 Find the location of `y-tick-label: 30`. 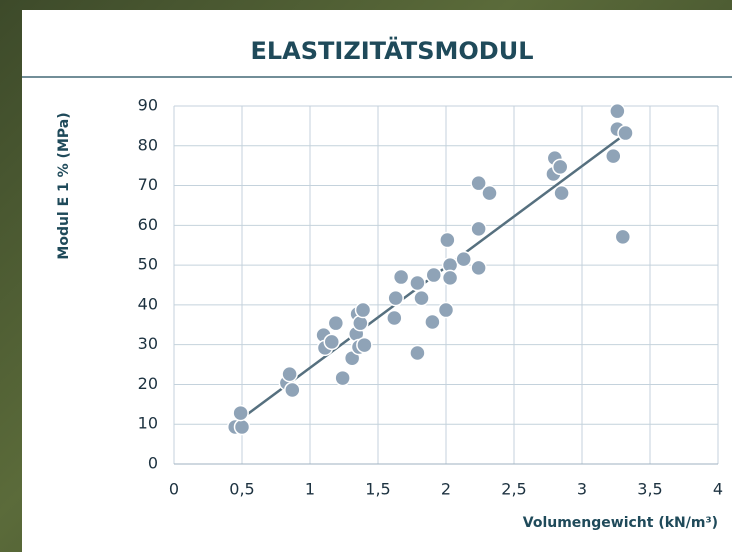

y-tick-label: 30 is located at coordinates (148, 343).